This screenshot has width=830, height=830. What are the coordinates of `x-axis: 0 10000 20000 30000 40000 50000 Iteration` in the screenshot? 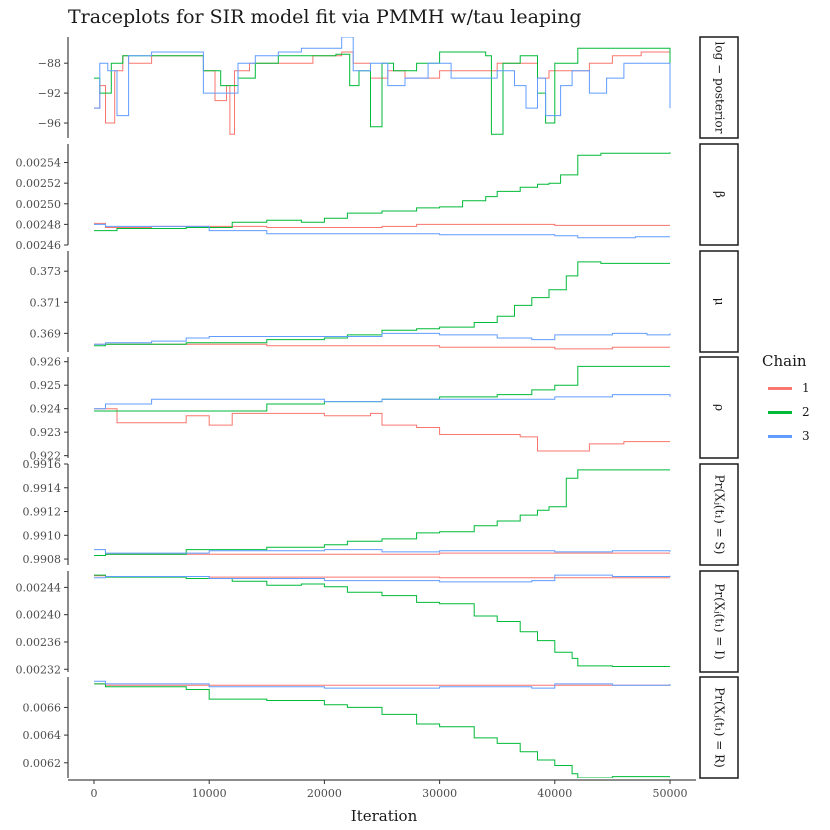 It's located at (382, 802).